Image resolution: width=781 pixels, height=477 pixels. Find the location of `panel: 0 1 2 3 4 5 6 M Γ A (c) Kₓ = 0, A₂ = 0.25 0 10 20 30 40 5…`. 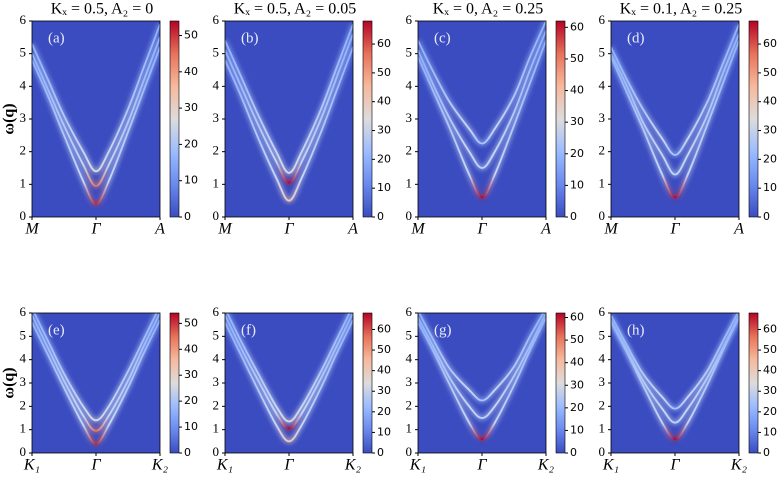

panel: 0 1 2 3 4 5 6 M Γ A (c) Kₓ = 0, A₂ = 0.25 0 10 20 30 40 5… is located at coordinates (495, 119).